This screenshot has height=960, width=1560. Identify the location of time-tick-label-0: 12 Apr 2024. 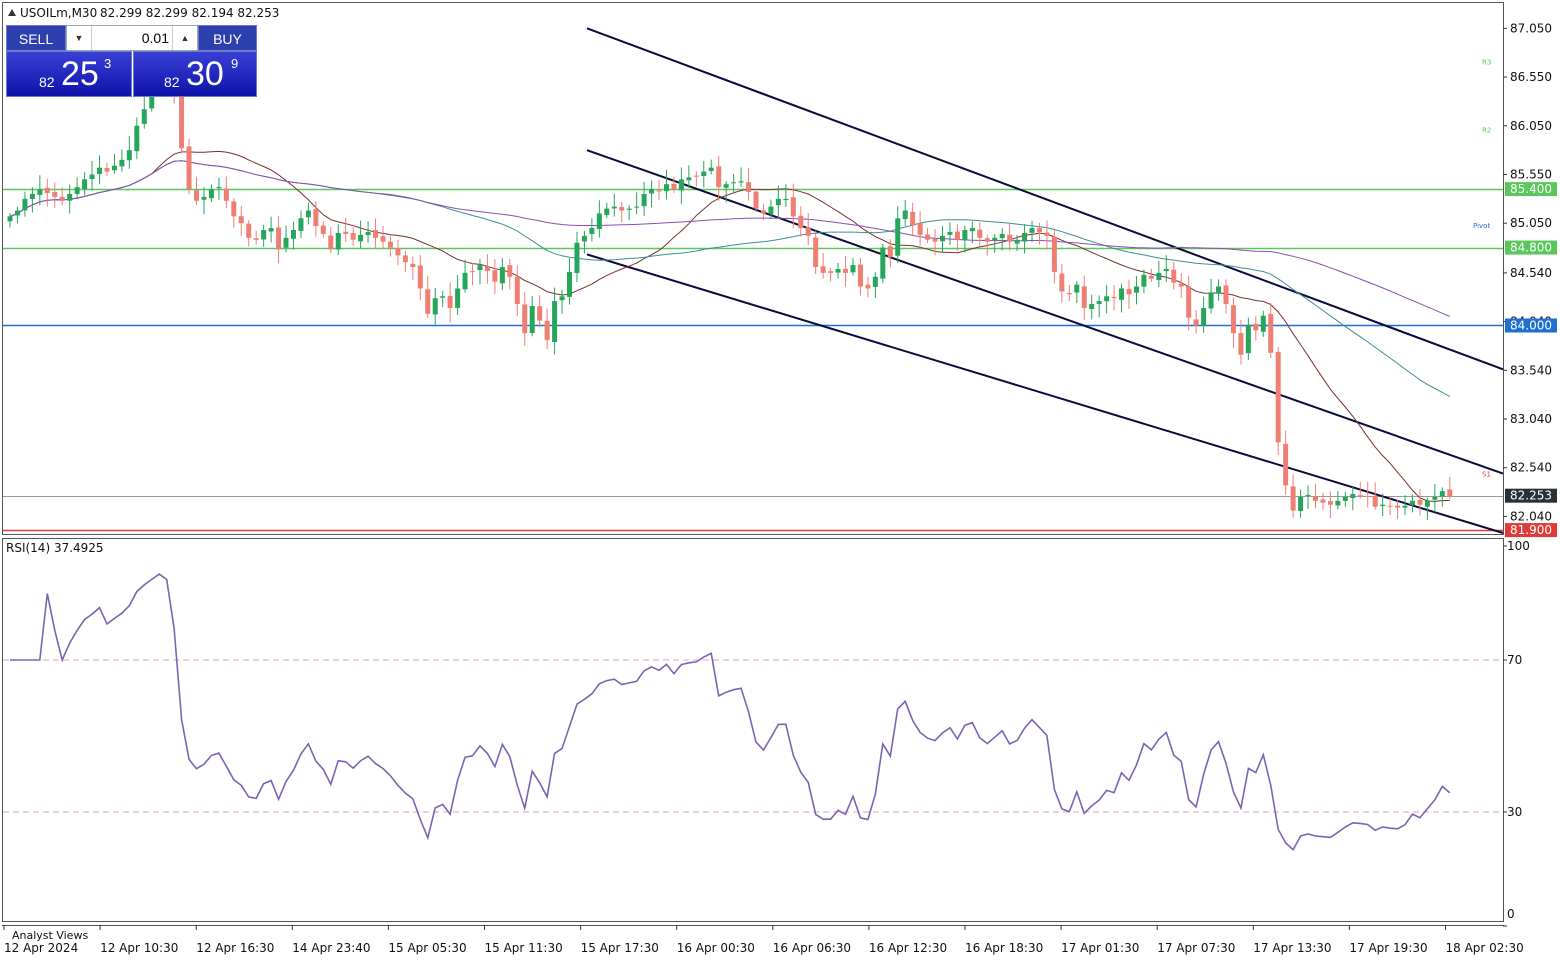
(41, 948).